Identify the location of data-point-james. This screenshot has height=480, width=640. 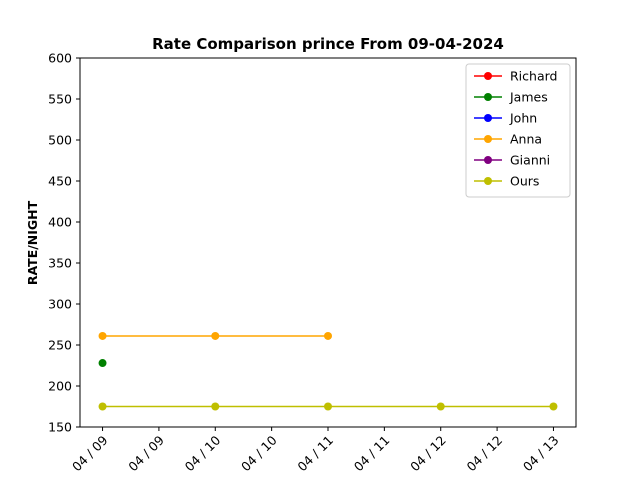
(102, 363).